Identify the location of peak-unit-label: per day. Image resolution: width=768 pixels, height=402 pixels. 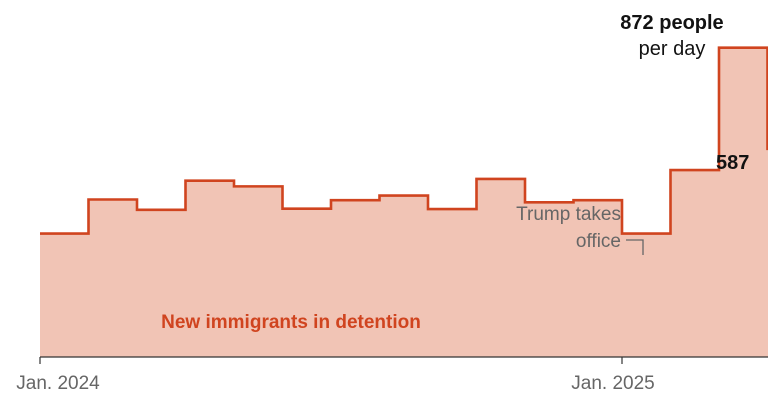
(672, 49).